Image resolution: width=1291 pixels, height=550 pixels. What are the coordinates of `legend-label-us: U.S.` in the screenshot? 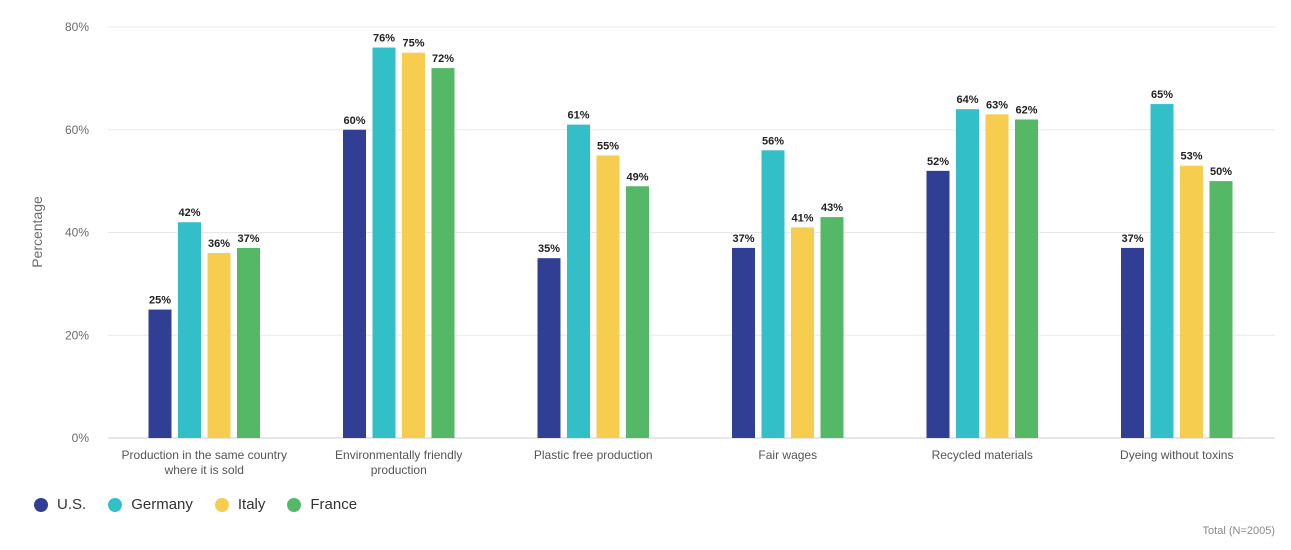 It's located at (72, 504).